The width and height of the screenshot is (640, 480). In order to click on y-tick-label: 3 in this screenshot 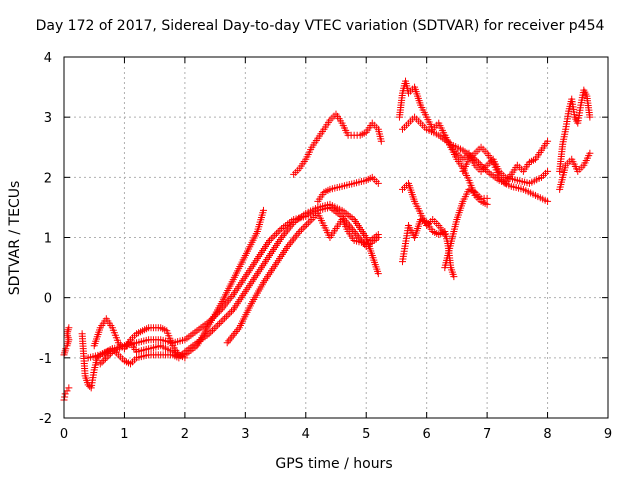, I will do `click(48, 118)`.